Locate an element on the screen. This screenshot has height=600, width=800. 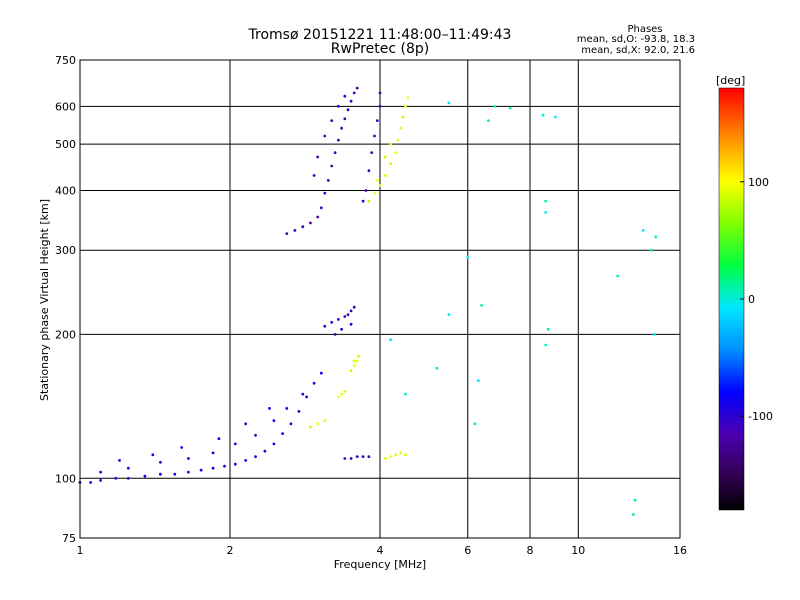
y-tick-label: 400 is located at coordinates (65, 190).